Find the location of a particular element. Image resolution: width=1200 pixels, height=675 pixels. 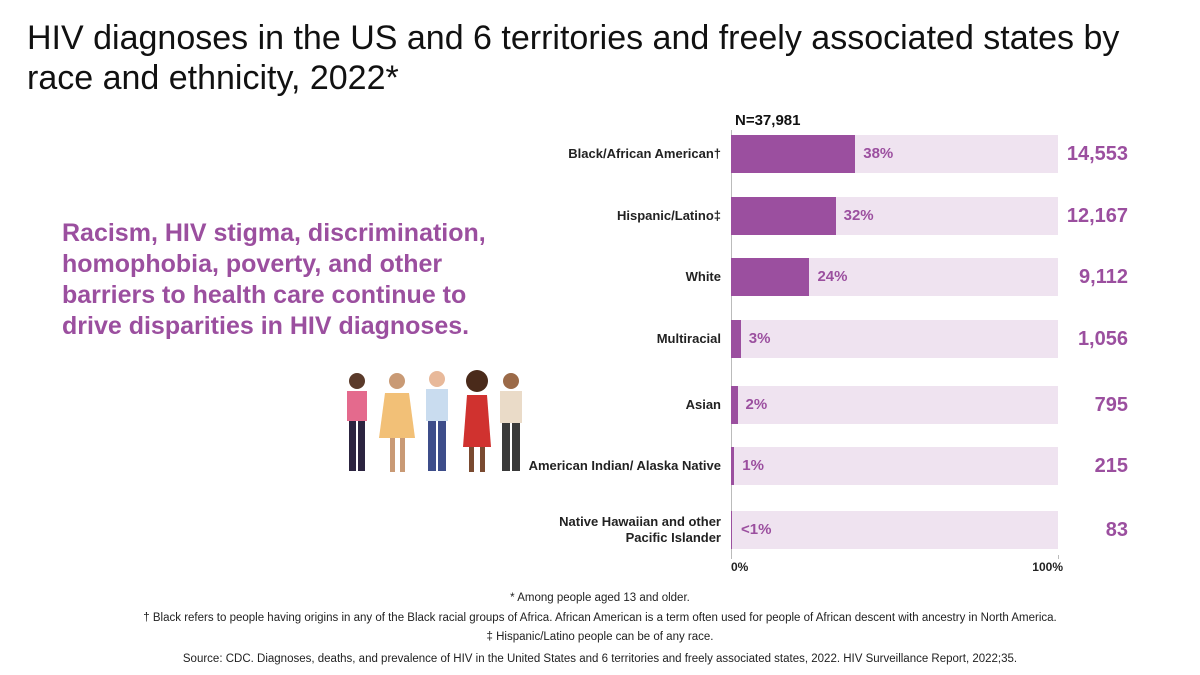

category-label: Asian is located at coordinates (703, 404).